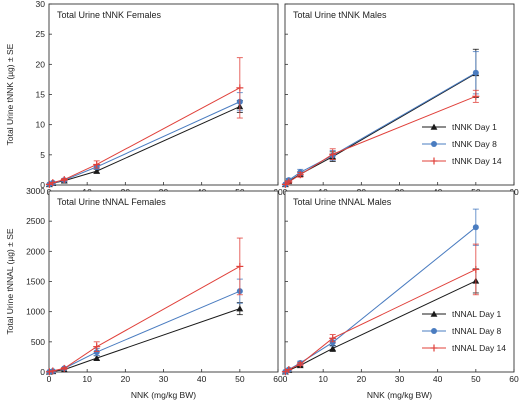 Image resolution: width=520 pixels, height=402 pixels. I want to click on y-tick-label-2-6: 3000, so click(35, 191).